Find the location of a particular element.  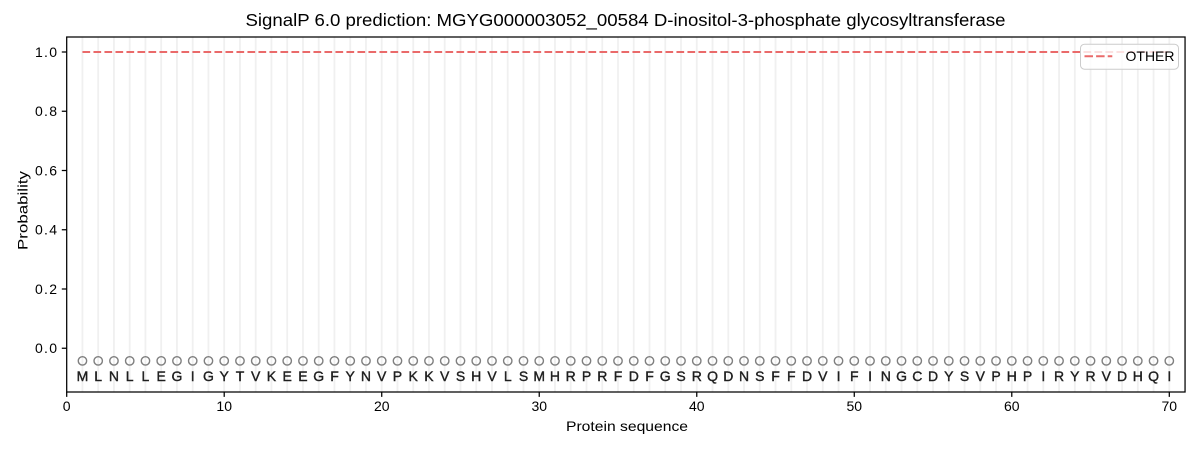

svg-text: 40 is located at coordinates (697, 406).